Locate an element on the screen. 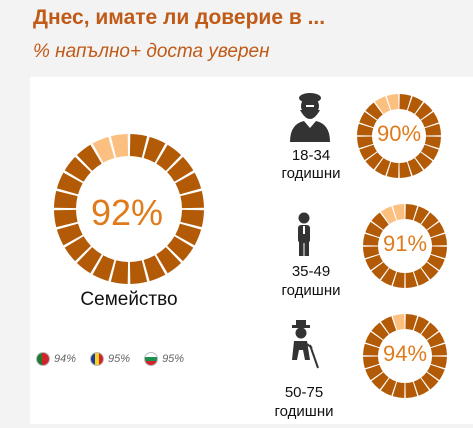  main-donut-segment-rest is located at coordinates (119, 146).